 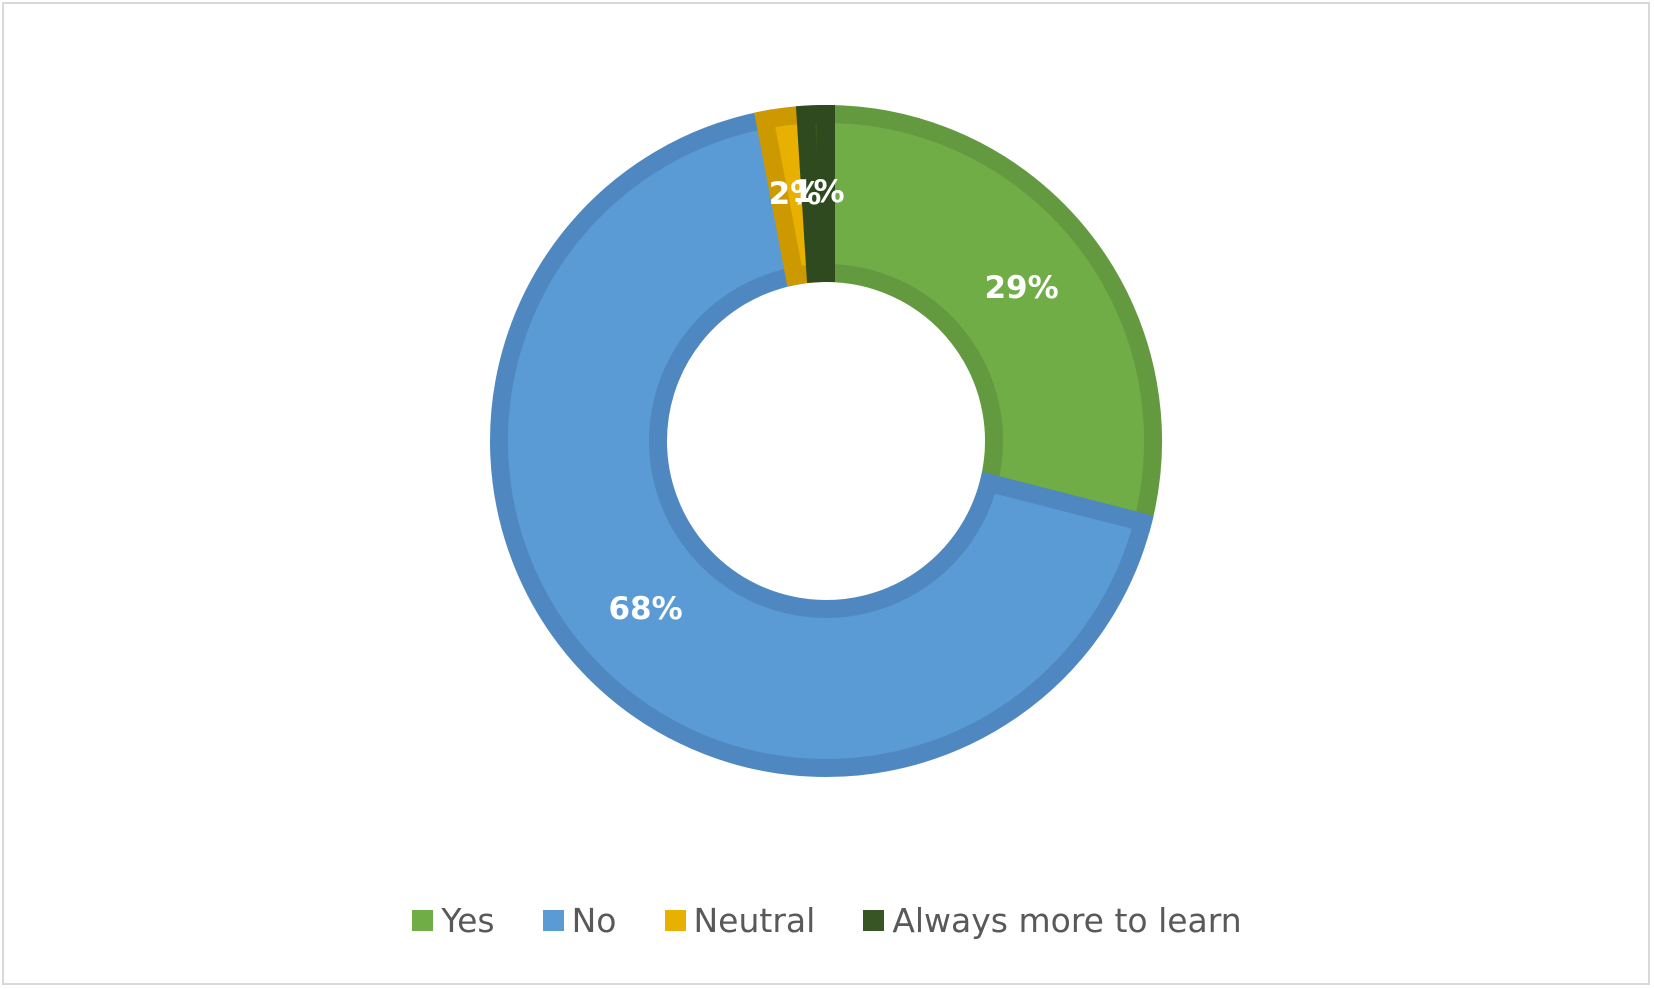 I want to click on legend-swatch-no, so click(x=553, y=920).